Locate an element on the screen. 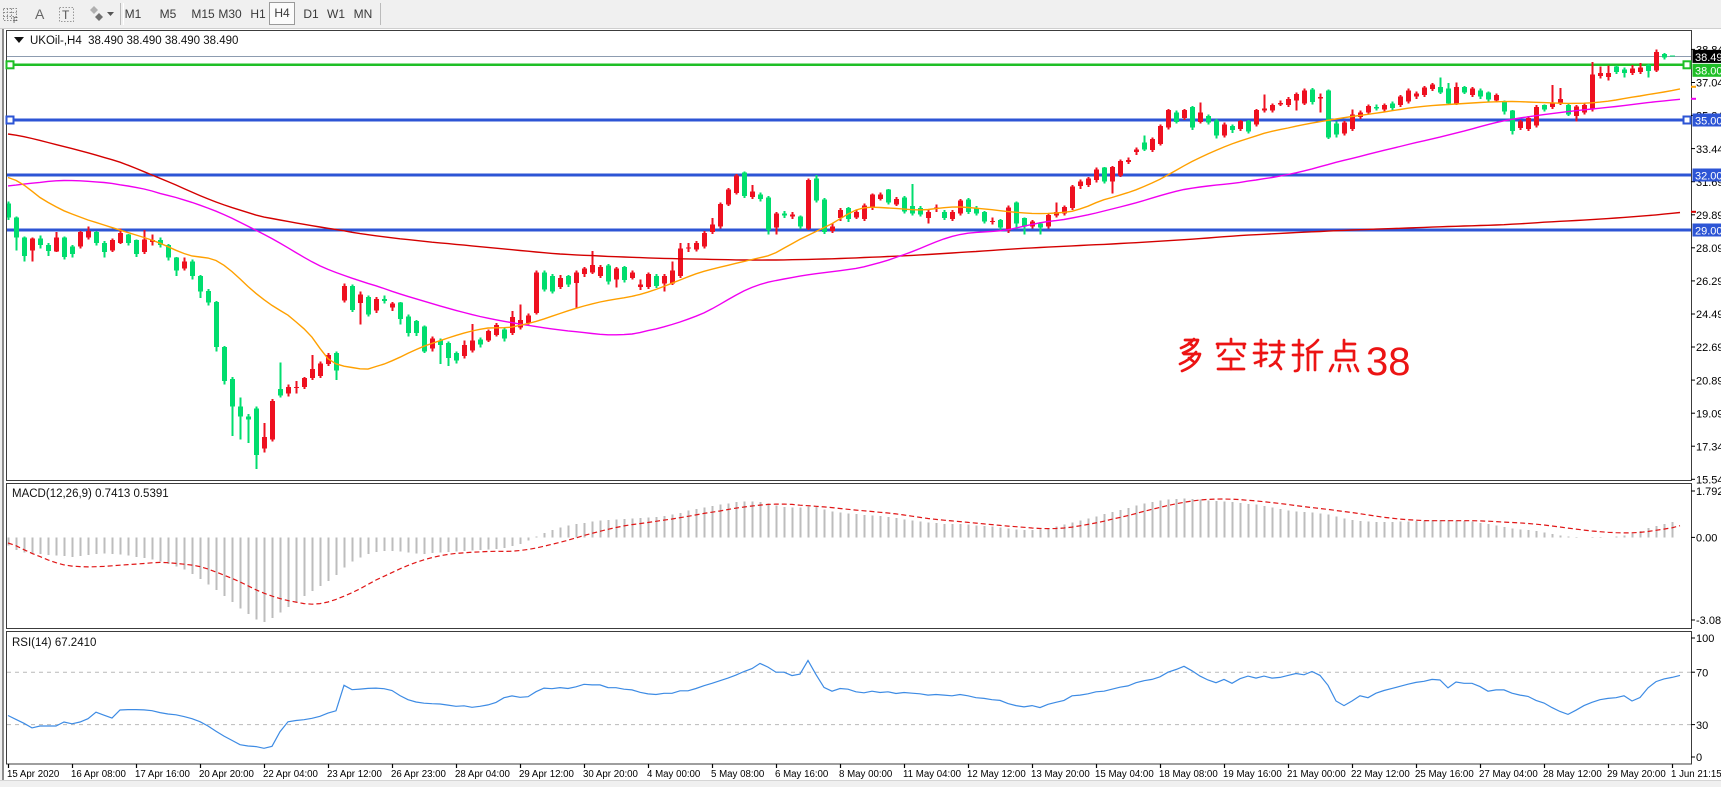 This screenshot has width=1721, height=787. svg-text: 35.00 is located at coordinates (1708, 121).